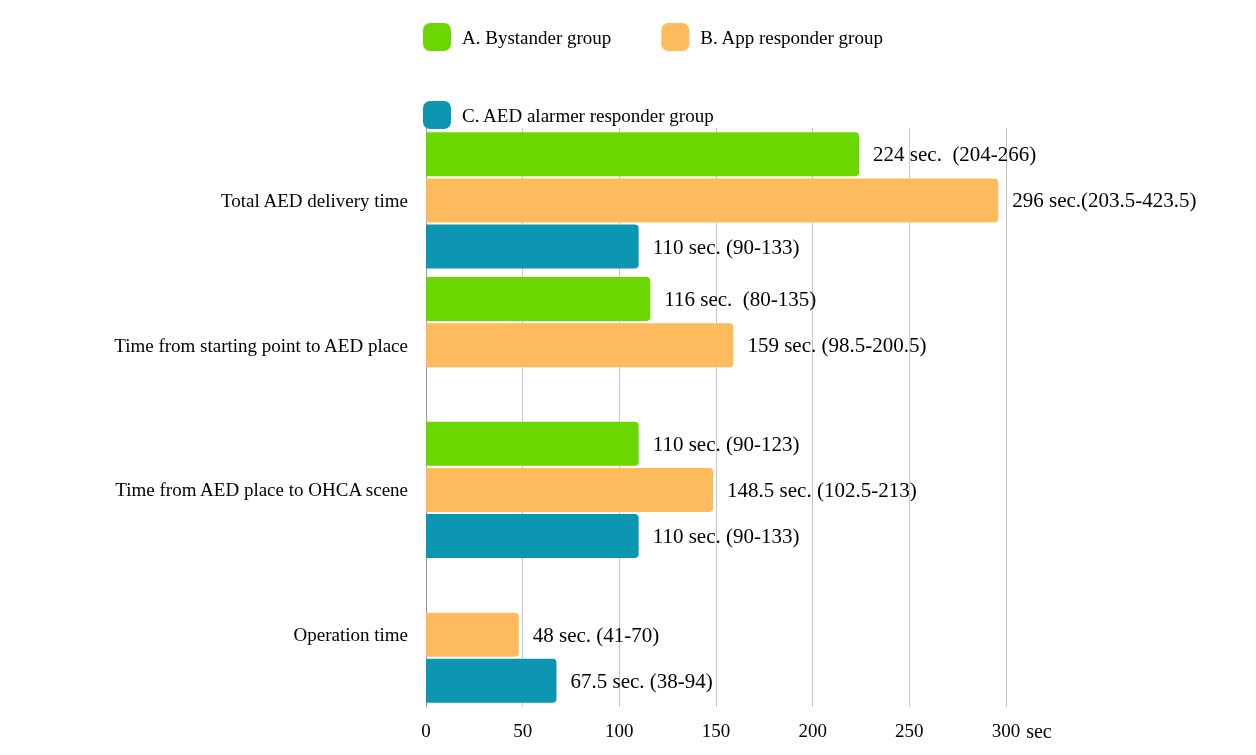 The width and height of the screenshot is (1256, 755). I want to click on x-tick-label: 0, so click(426, 730).